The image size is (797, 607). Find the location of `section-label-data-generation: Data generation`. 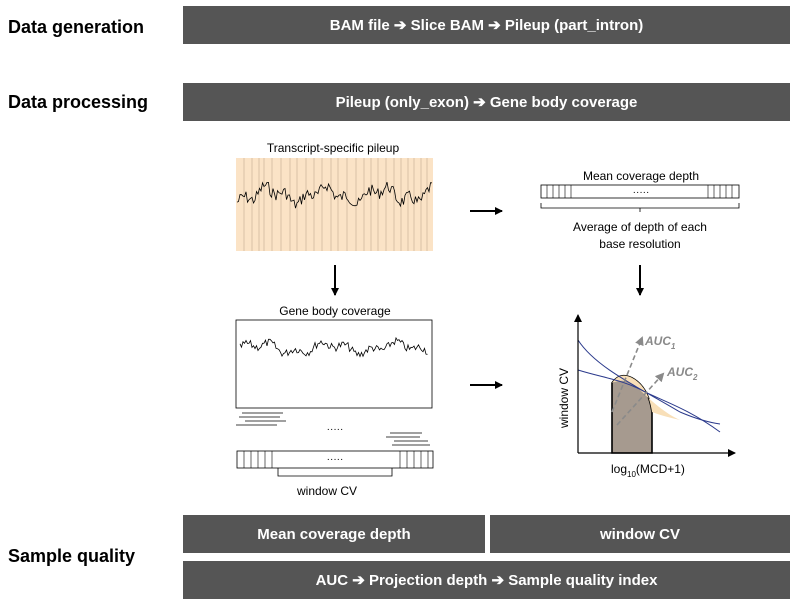

section-label-data-generation: Data generation is located at coordinates (76, 27).